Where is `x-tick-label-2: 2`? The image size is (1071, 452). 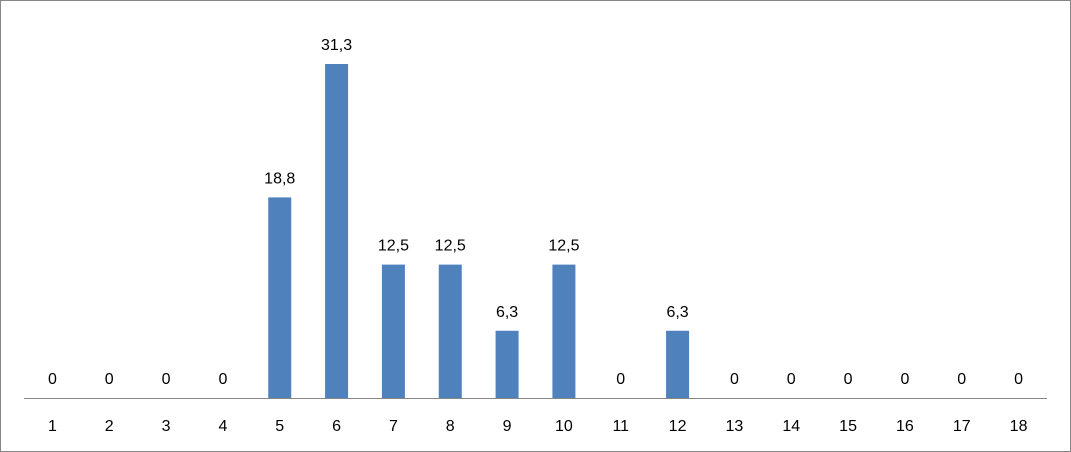
x-tick-label-2: 2 is located at coordinates (109, 426).